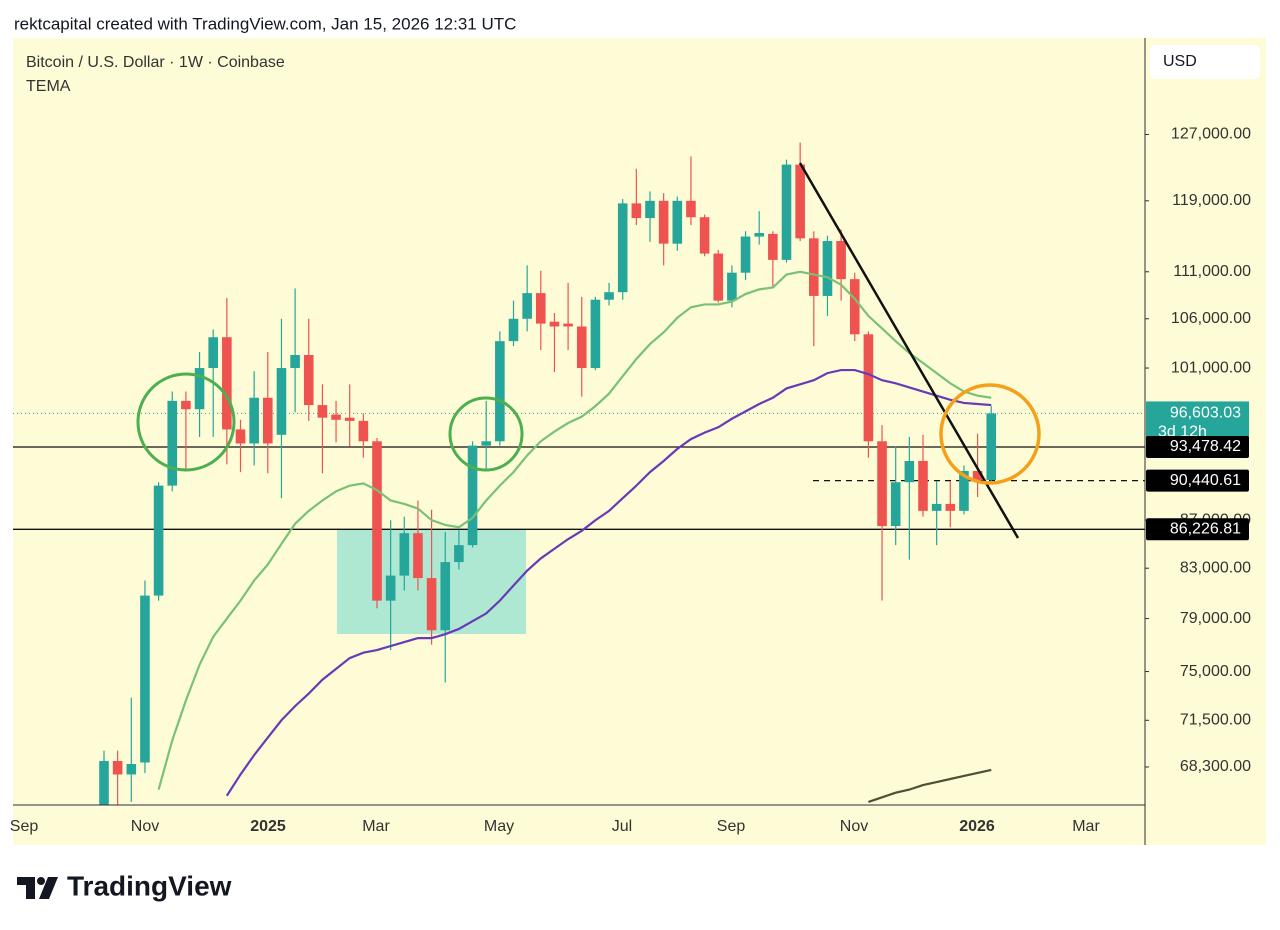 This screenshot has width=1280, height=930. I want to click on y-tick-label: 79,000.00, so click(1215, 618).